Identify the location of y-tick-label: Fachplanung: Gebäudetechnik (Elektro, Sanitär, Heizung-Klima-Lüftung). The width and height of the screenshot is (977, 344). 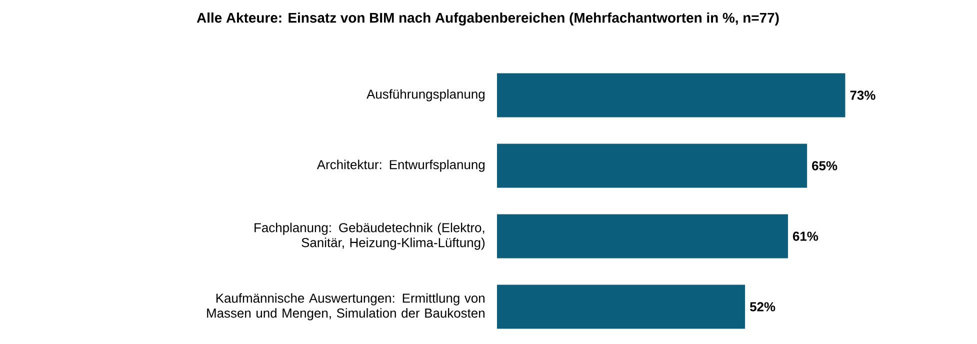
(369, 236).